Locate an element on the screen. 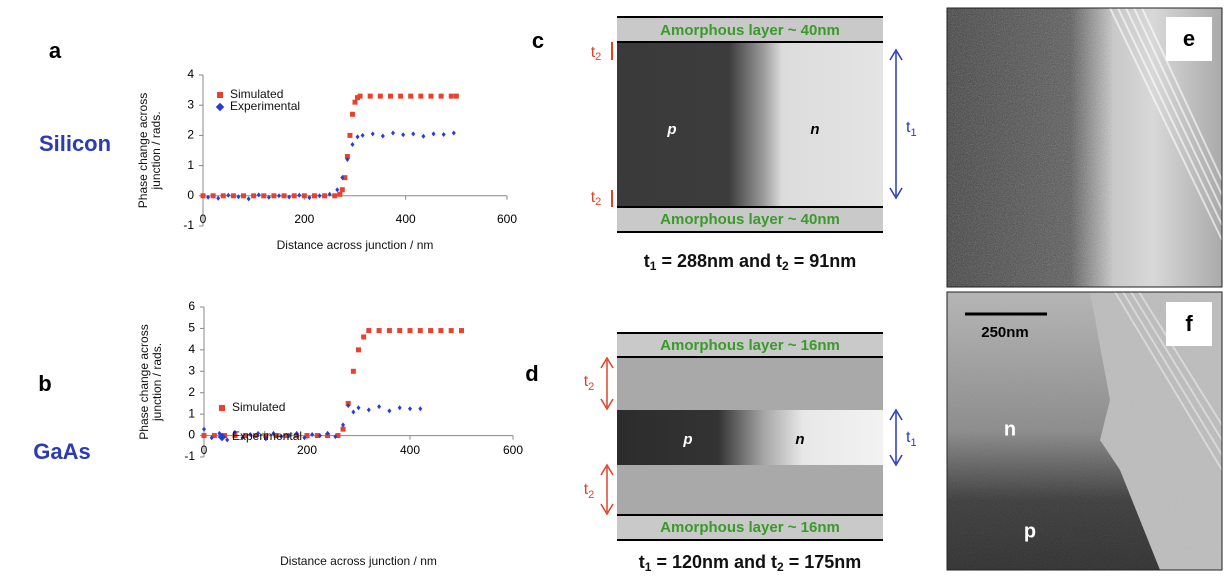 The height and width of the screenshot is (577, 1224). text: = 120nm and t is located at coordinates (714, 562).